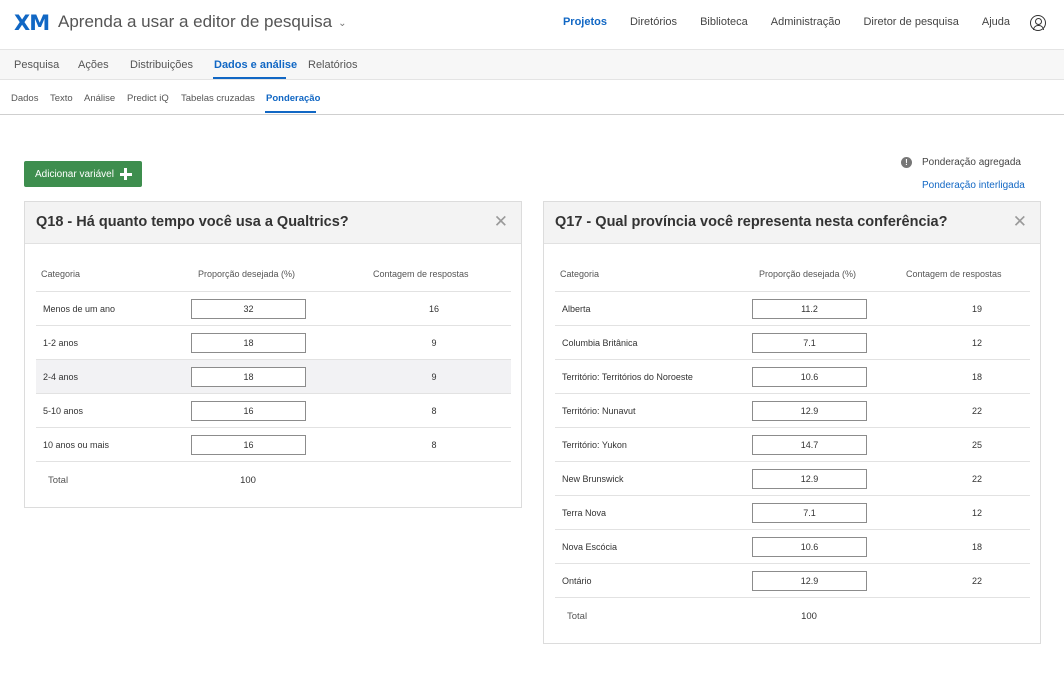 This screenshot has height=675, width=1064. What do you see at coordinates (125, 174) in the screenshot?
I see `plus-icon` at bounding box center [125, 174].